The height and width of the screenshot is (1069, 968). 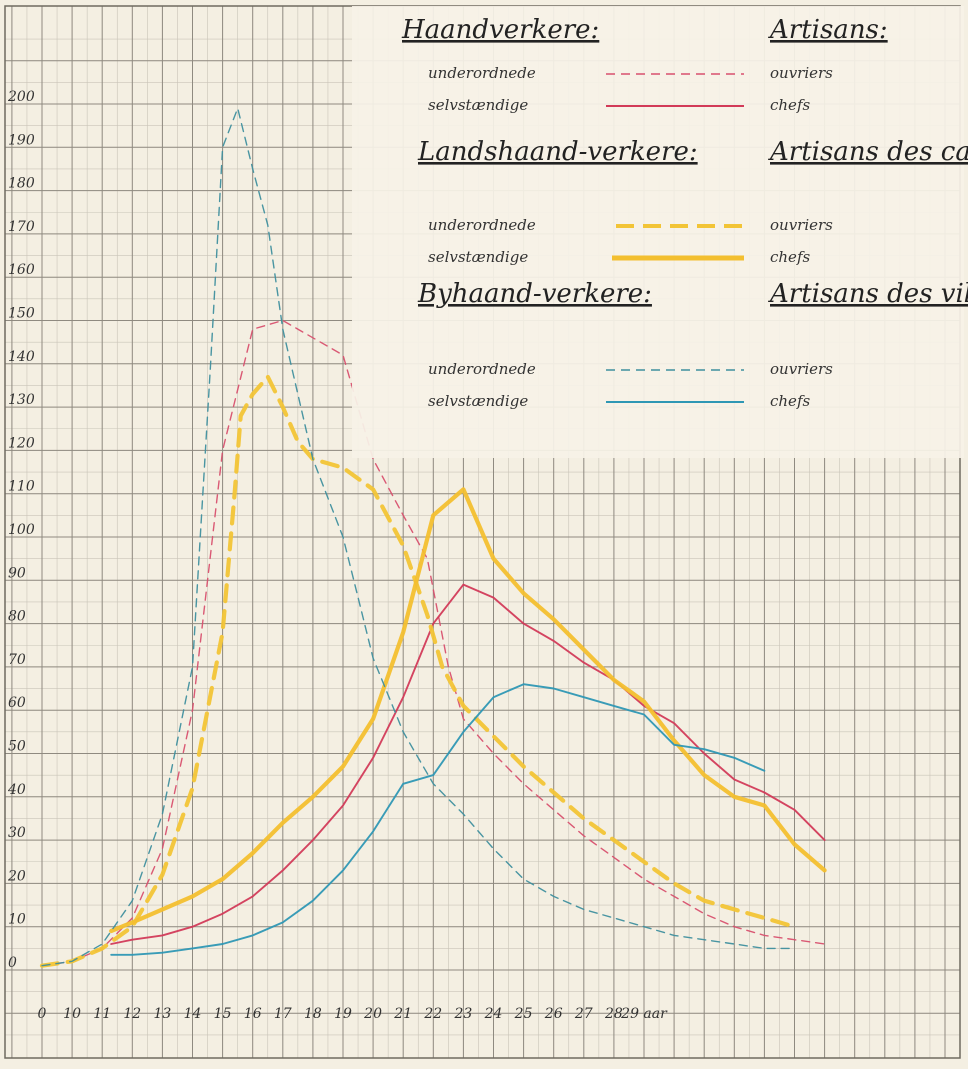 What do you see at coordinates (16, 790) in the screenshot?
I see `y-tick-label: 40` at bounding box center [16, 790].